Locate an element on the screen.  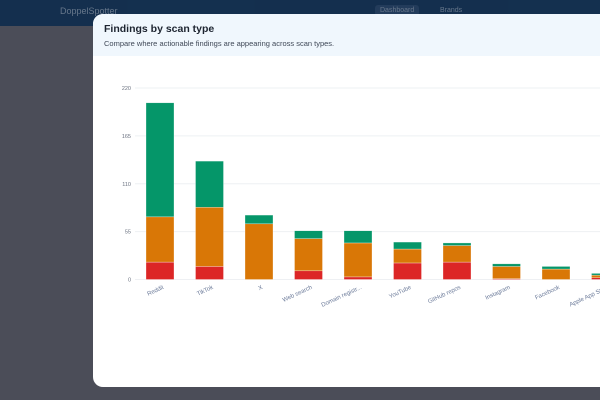
y-tick-label: 110 is located at coordinates (126, 185).